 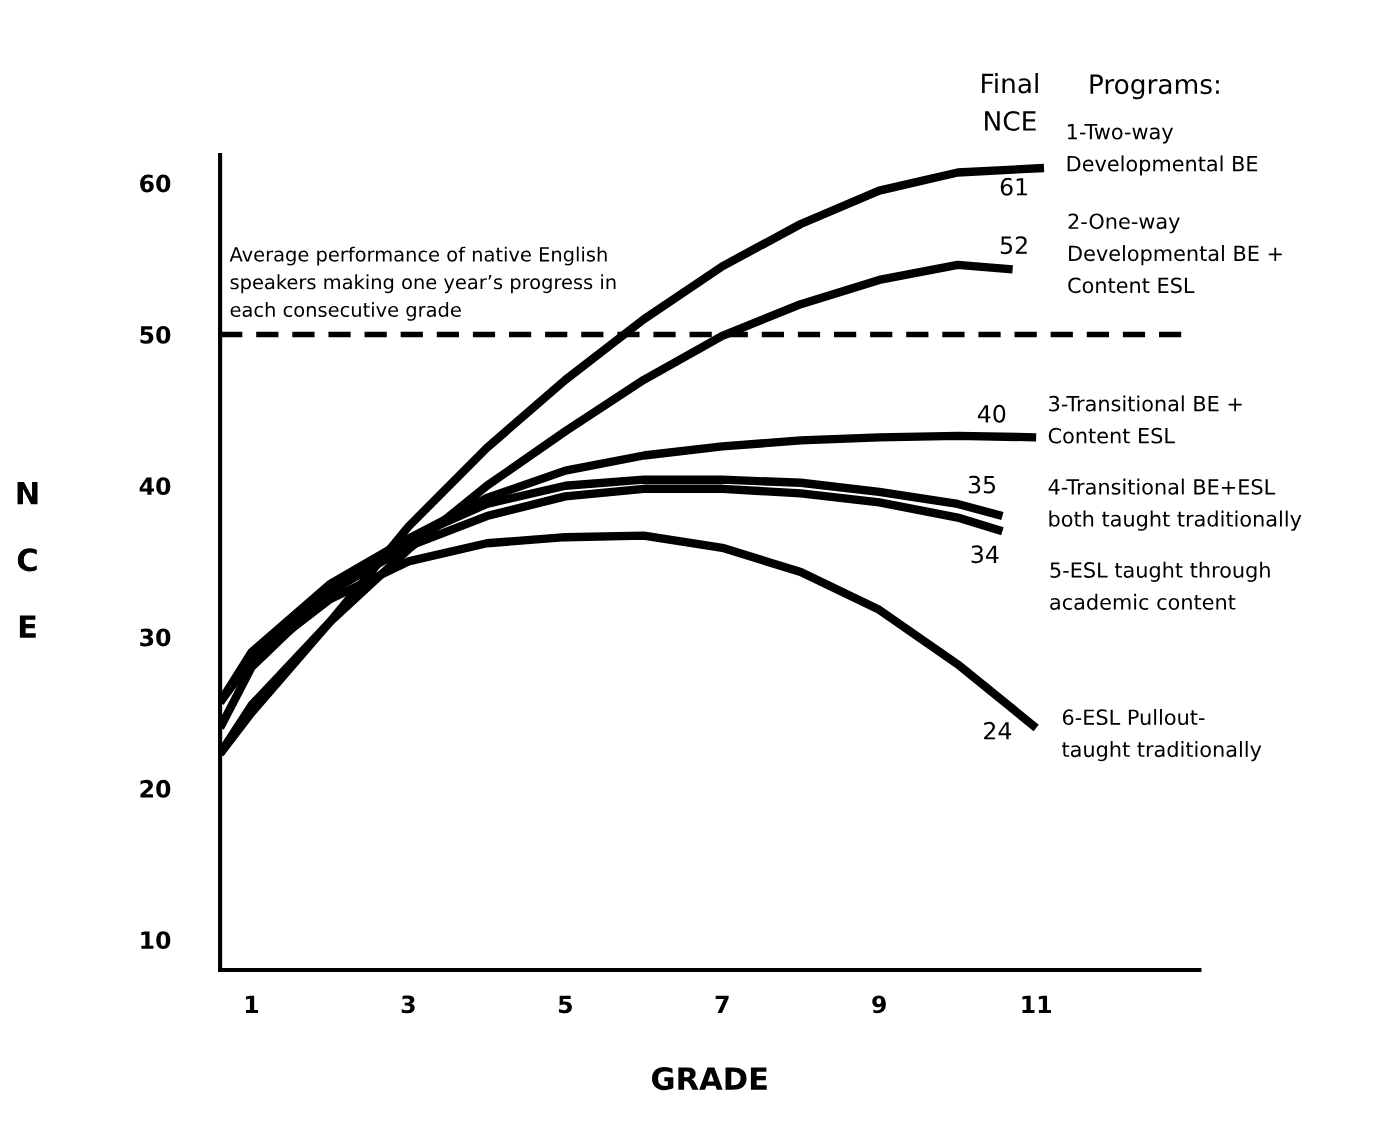 I want to click on x-tick-label: 11, so click(x=1036, y=1004).